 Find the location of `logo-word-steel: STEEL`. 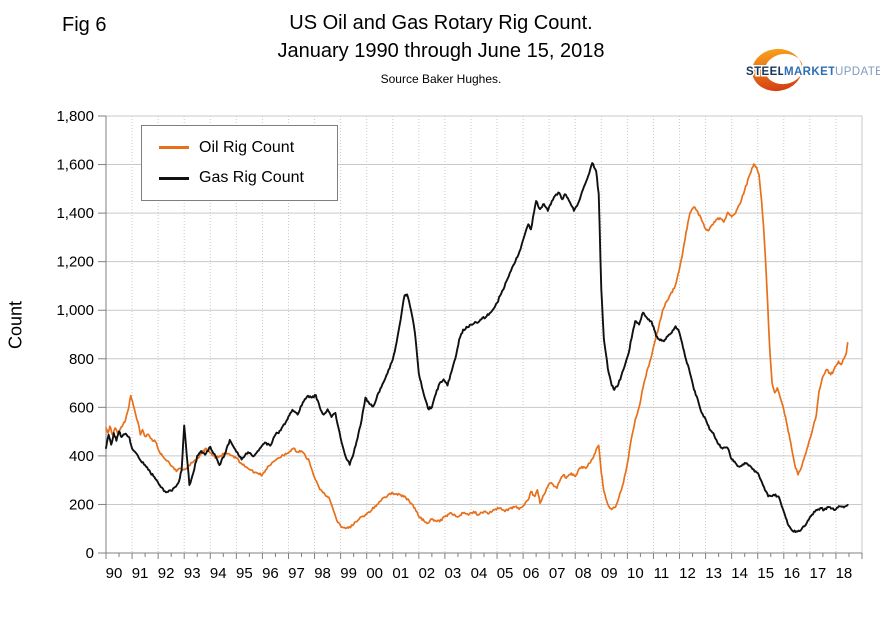

logo-word-steel: STEEL is located at coordinates (765, 72).